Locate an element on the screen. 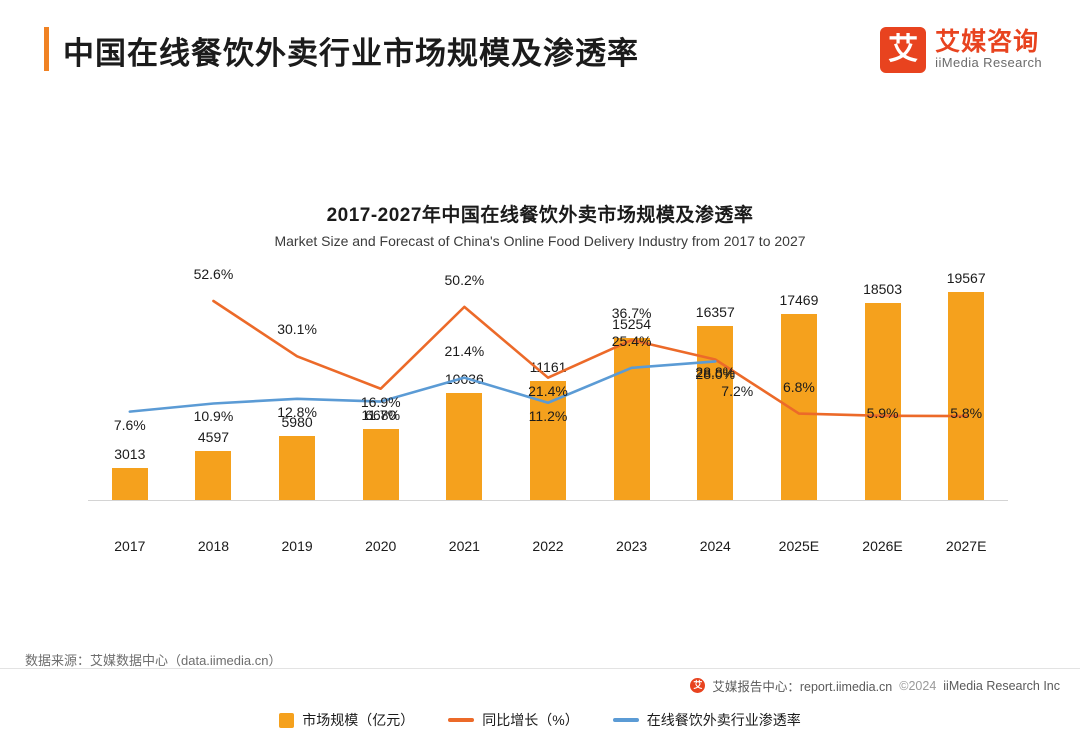 This screenshot has height=730, width=1080. growth-label-2018: 52.6% is located at coordinates (213, 273).